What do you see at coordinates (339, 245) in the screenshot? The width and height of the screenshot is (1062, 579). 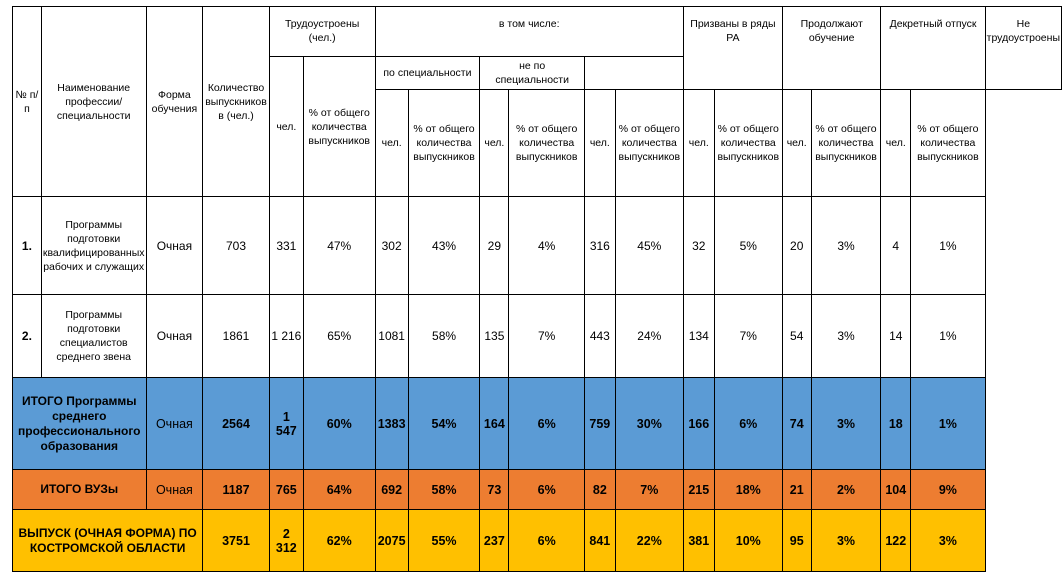 I see `row-emp-pct: 47%` at bounding box center [339, 245].